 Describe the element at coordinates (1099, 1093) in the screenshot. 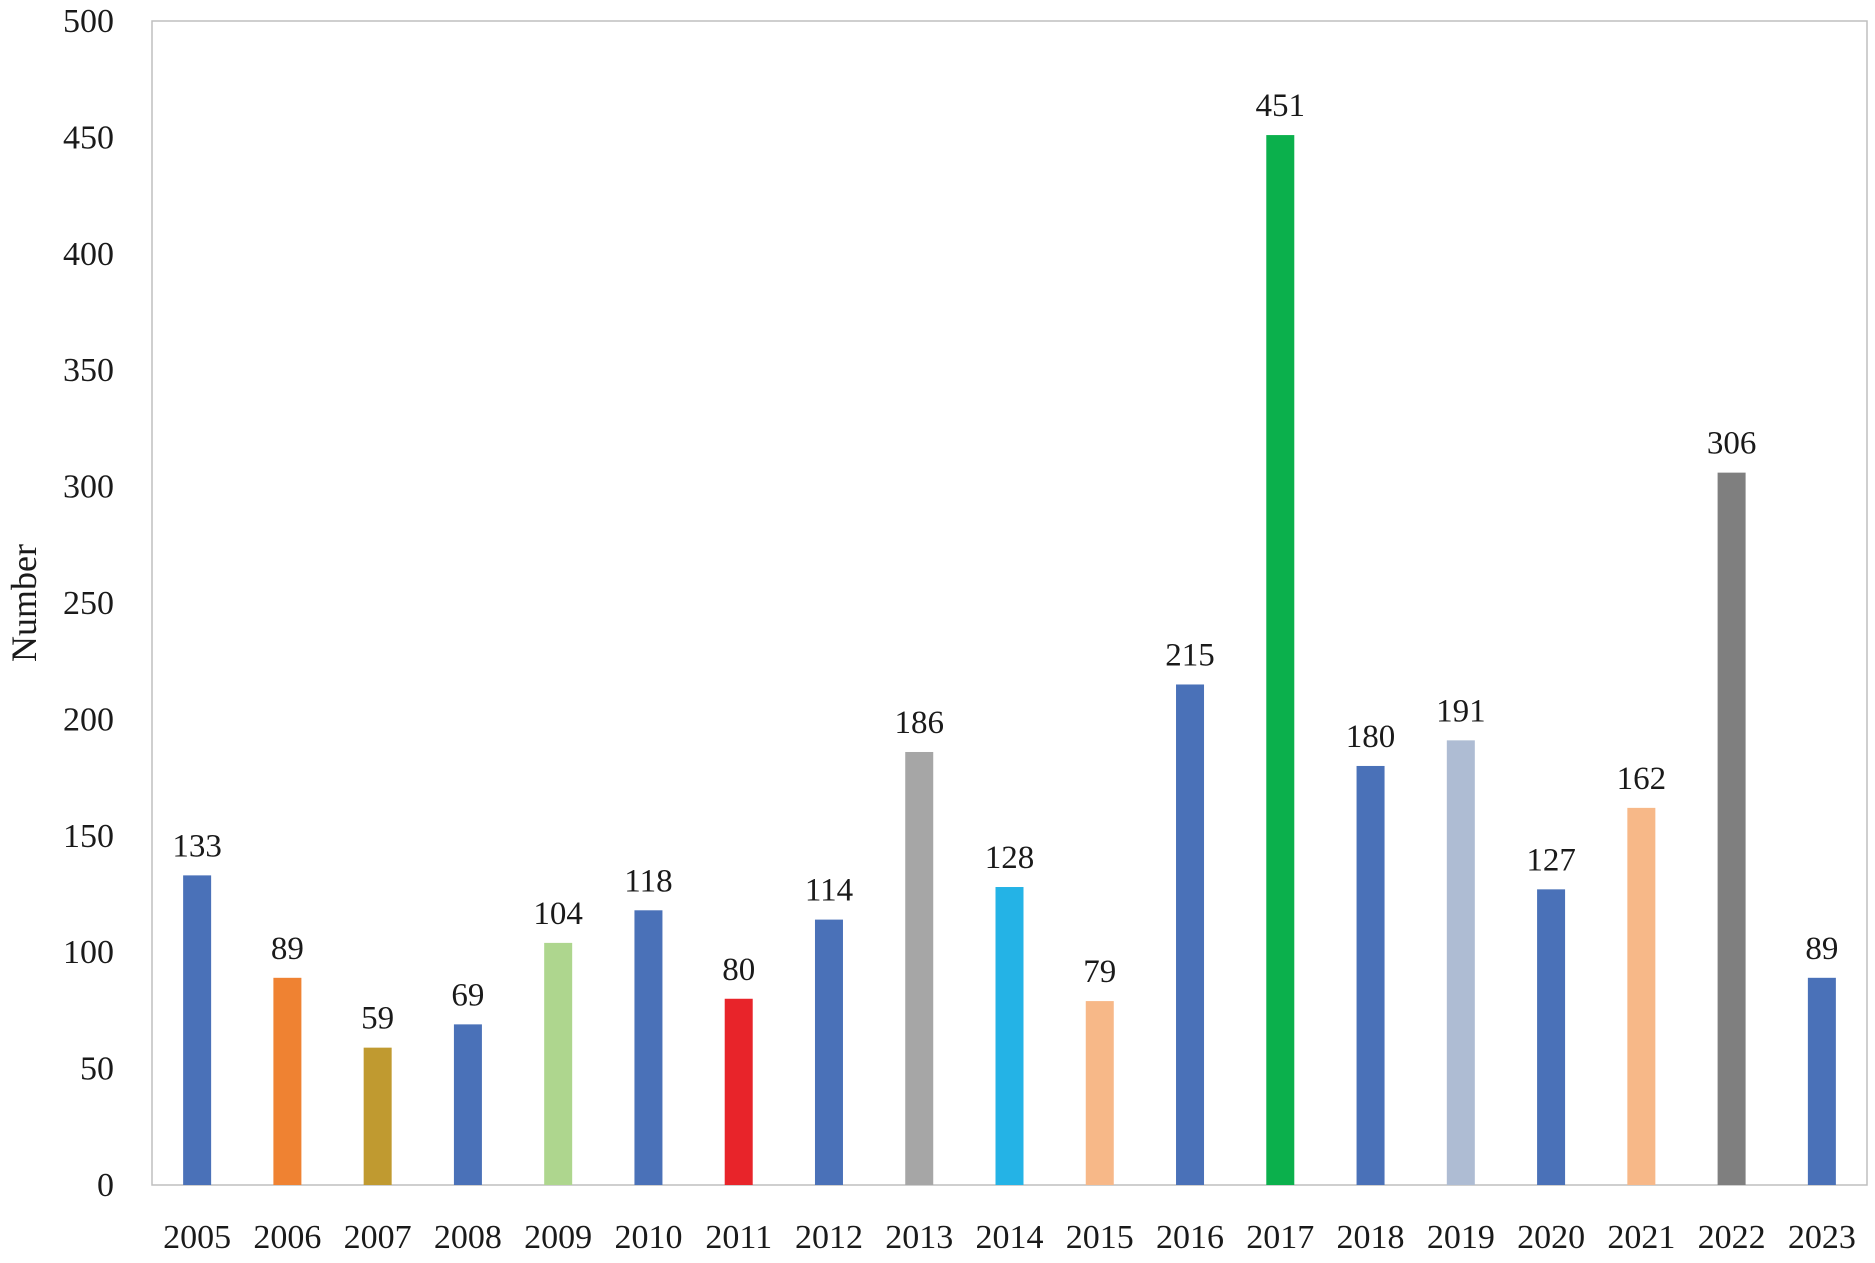

I see `bar-2015` at that location.